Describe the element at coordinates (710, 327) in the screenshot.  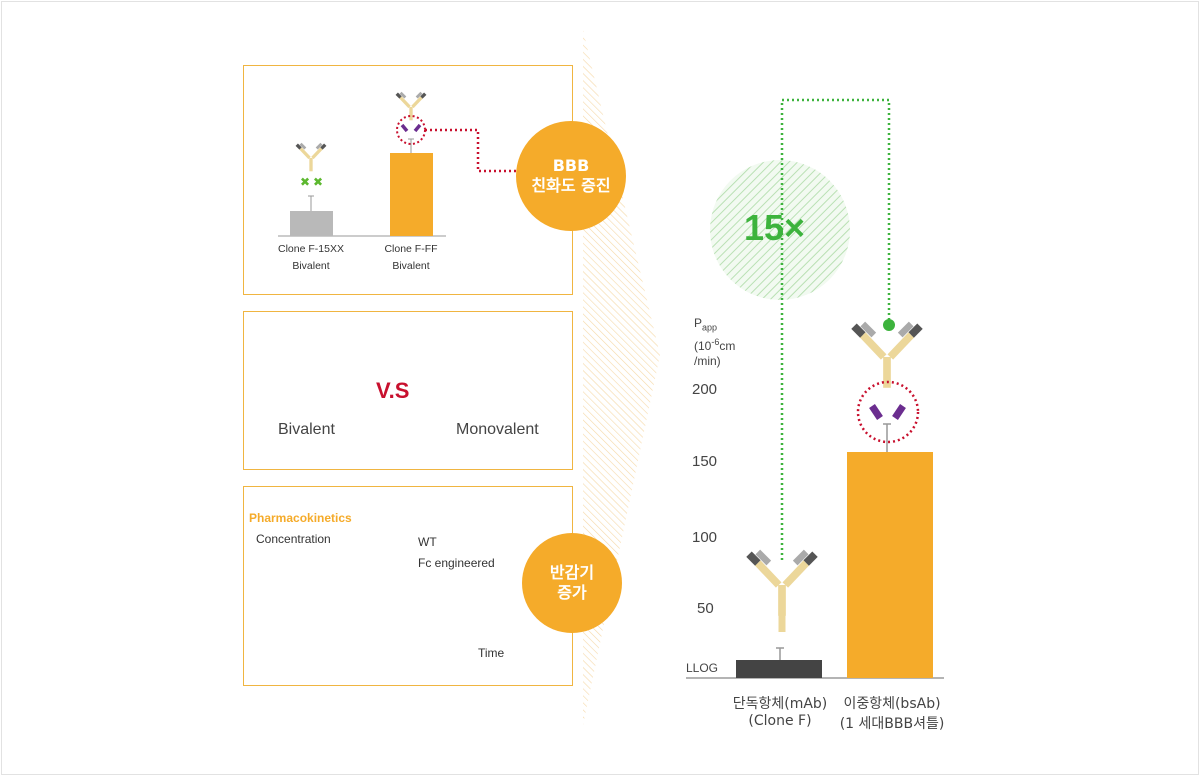
I see `ylabel-app: app` at that location.